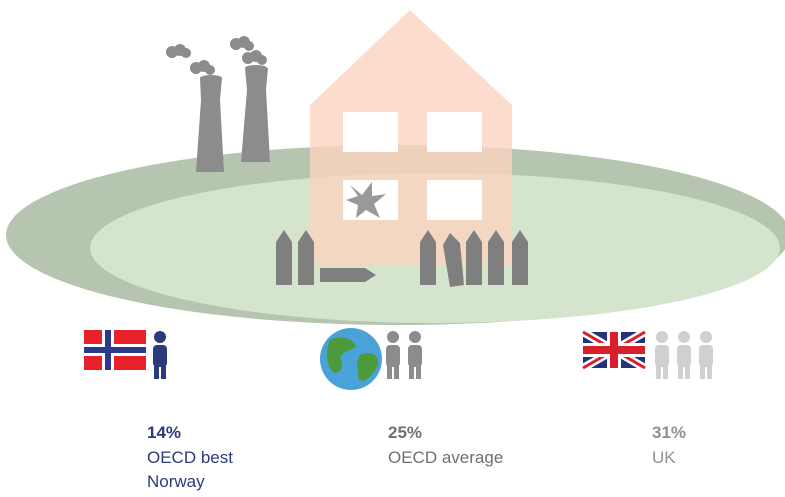  What do you see at coordinates (218, 104) in the screenshot?
I see `chimneys` at bounding box center [218, 104].